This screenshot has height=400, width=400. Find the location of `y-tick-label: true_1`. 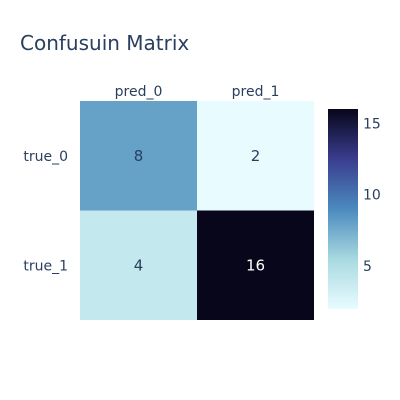

y-tick-label: true_1 is located at coordinates (45, 266).